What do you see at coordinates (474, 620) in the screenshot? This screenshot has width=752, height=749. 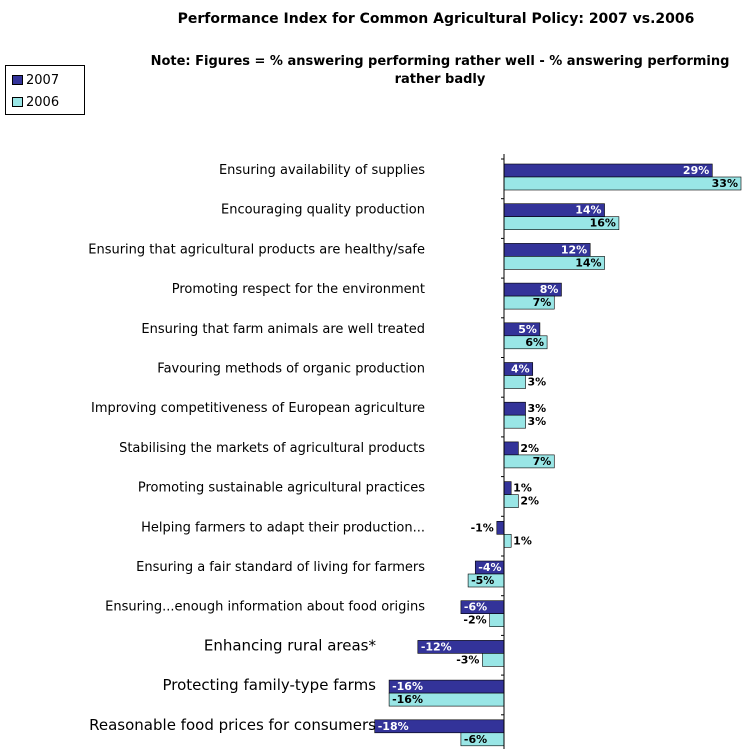 I see `value-label-2006: -2%` at bounding box center [474, 620].